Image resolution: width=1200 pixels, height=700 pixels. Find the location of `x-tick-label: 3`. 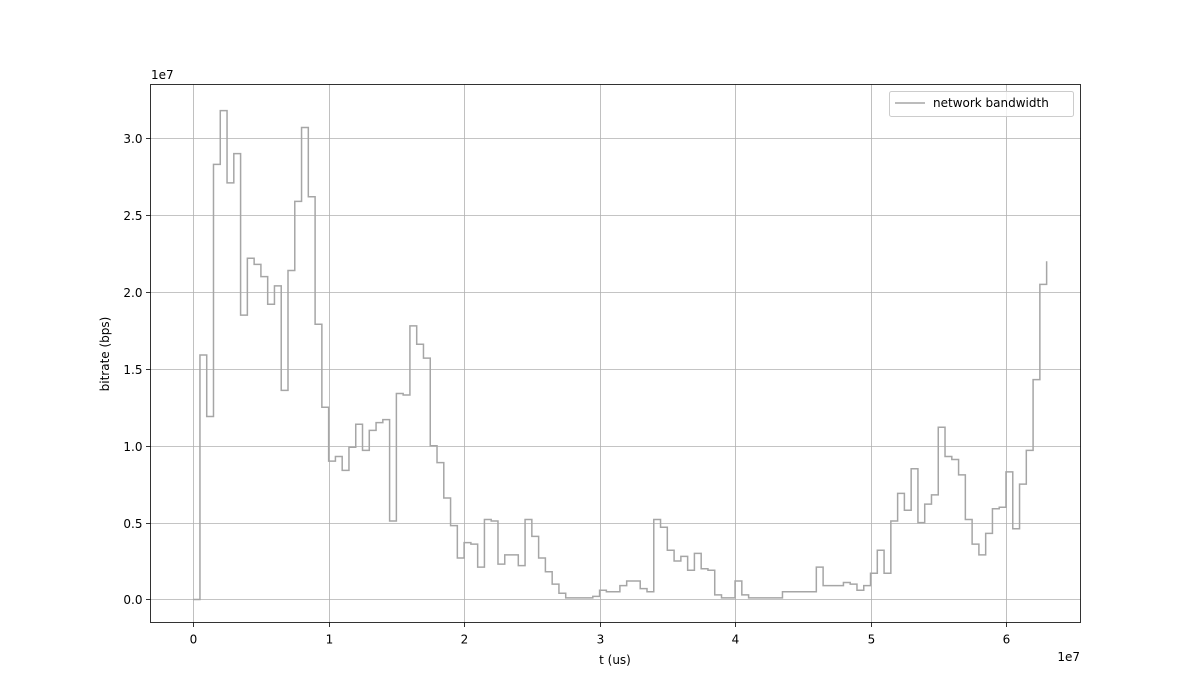

x-tick-label: 3 is located at coordinates (601, 640).